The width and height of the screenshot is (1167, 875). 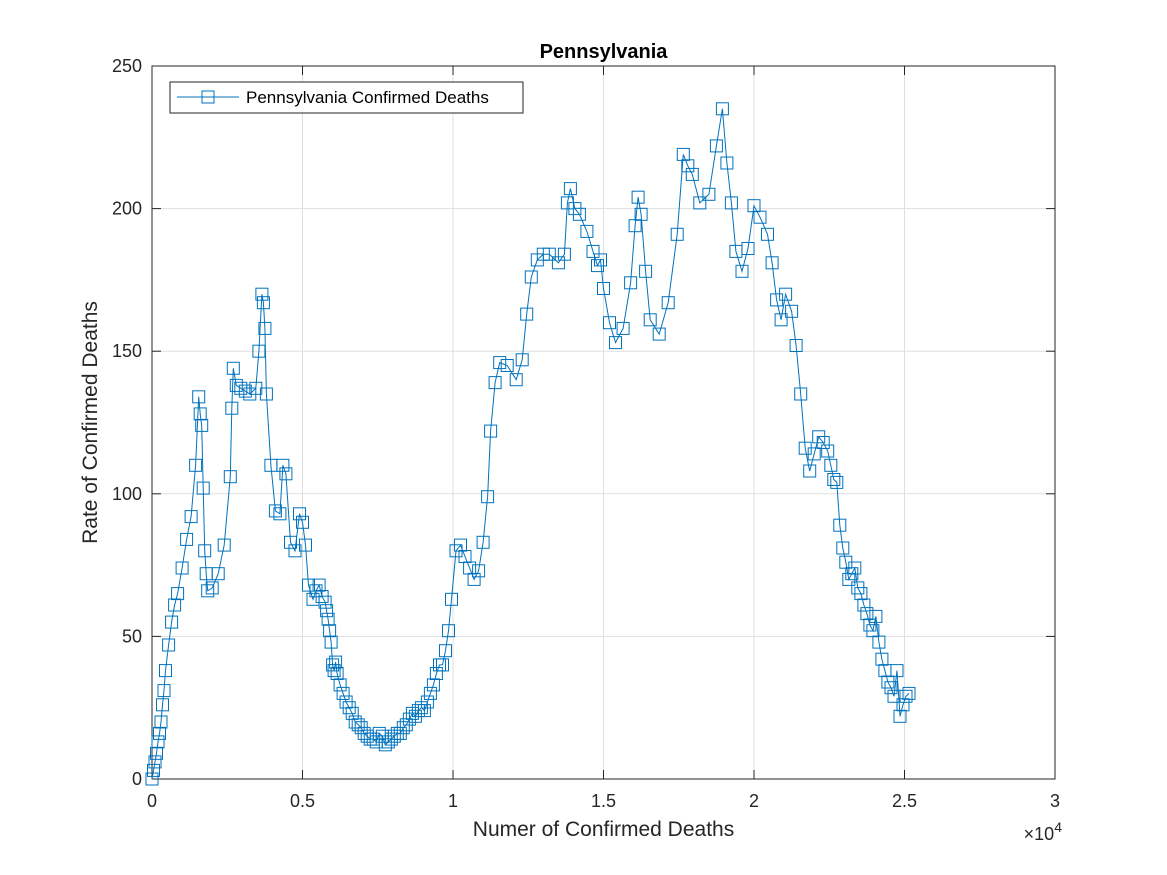 What do you see at coordinates (302, 801) in the screenshot?
I see `x-tick-label: 0.5` at bounding box center [302, 801].